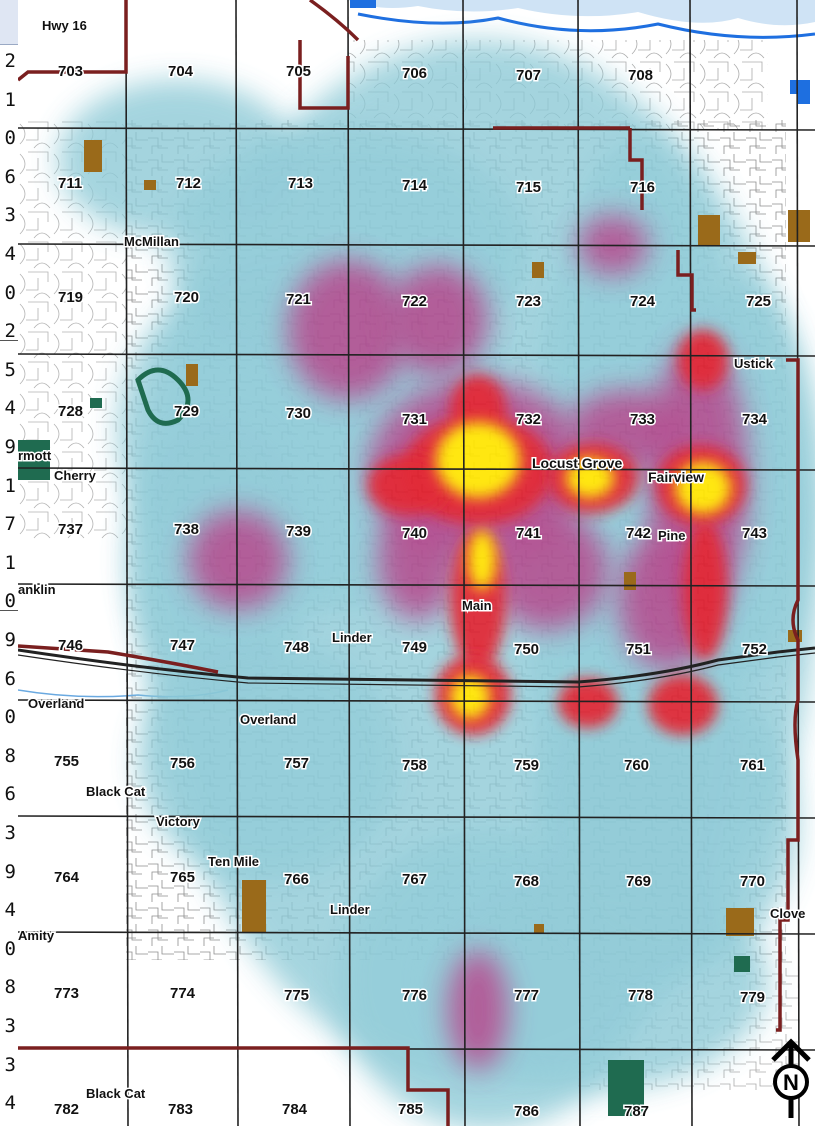 The image size is (815, 1126). What do you see at coordinates (414, 533) in the screenshot?
I see `section-label: 740` at bounding box center [414, 533].